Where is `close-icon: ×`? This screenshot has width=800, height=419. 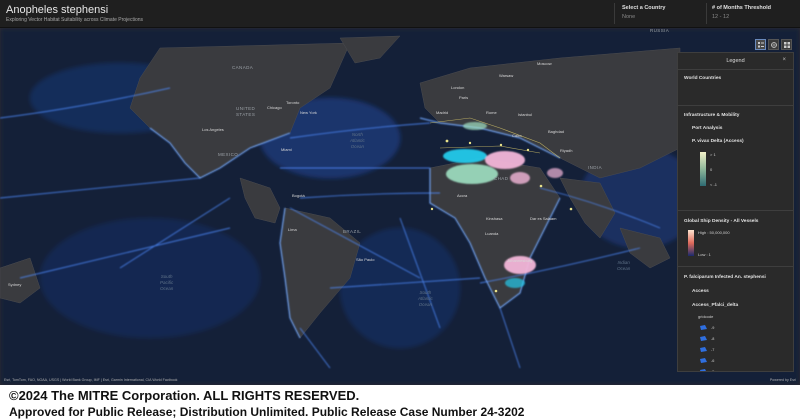 close-icon: × is located at coordinates (784, 60).